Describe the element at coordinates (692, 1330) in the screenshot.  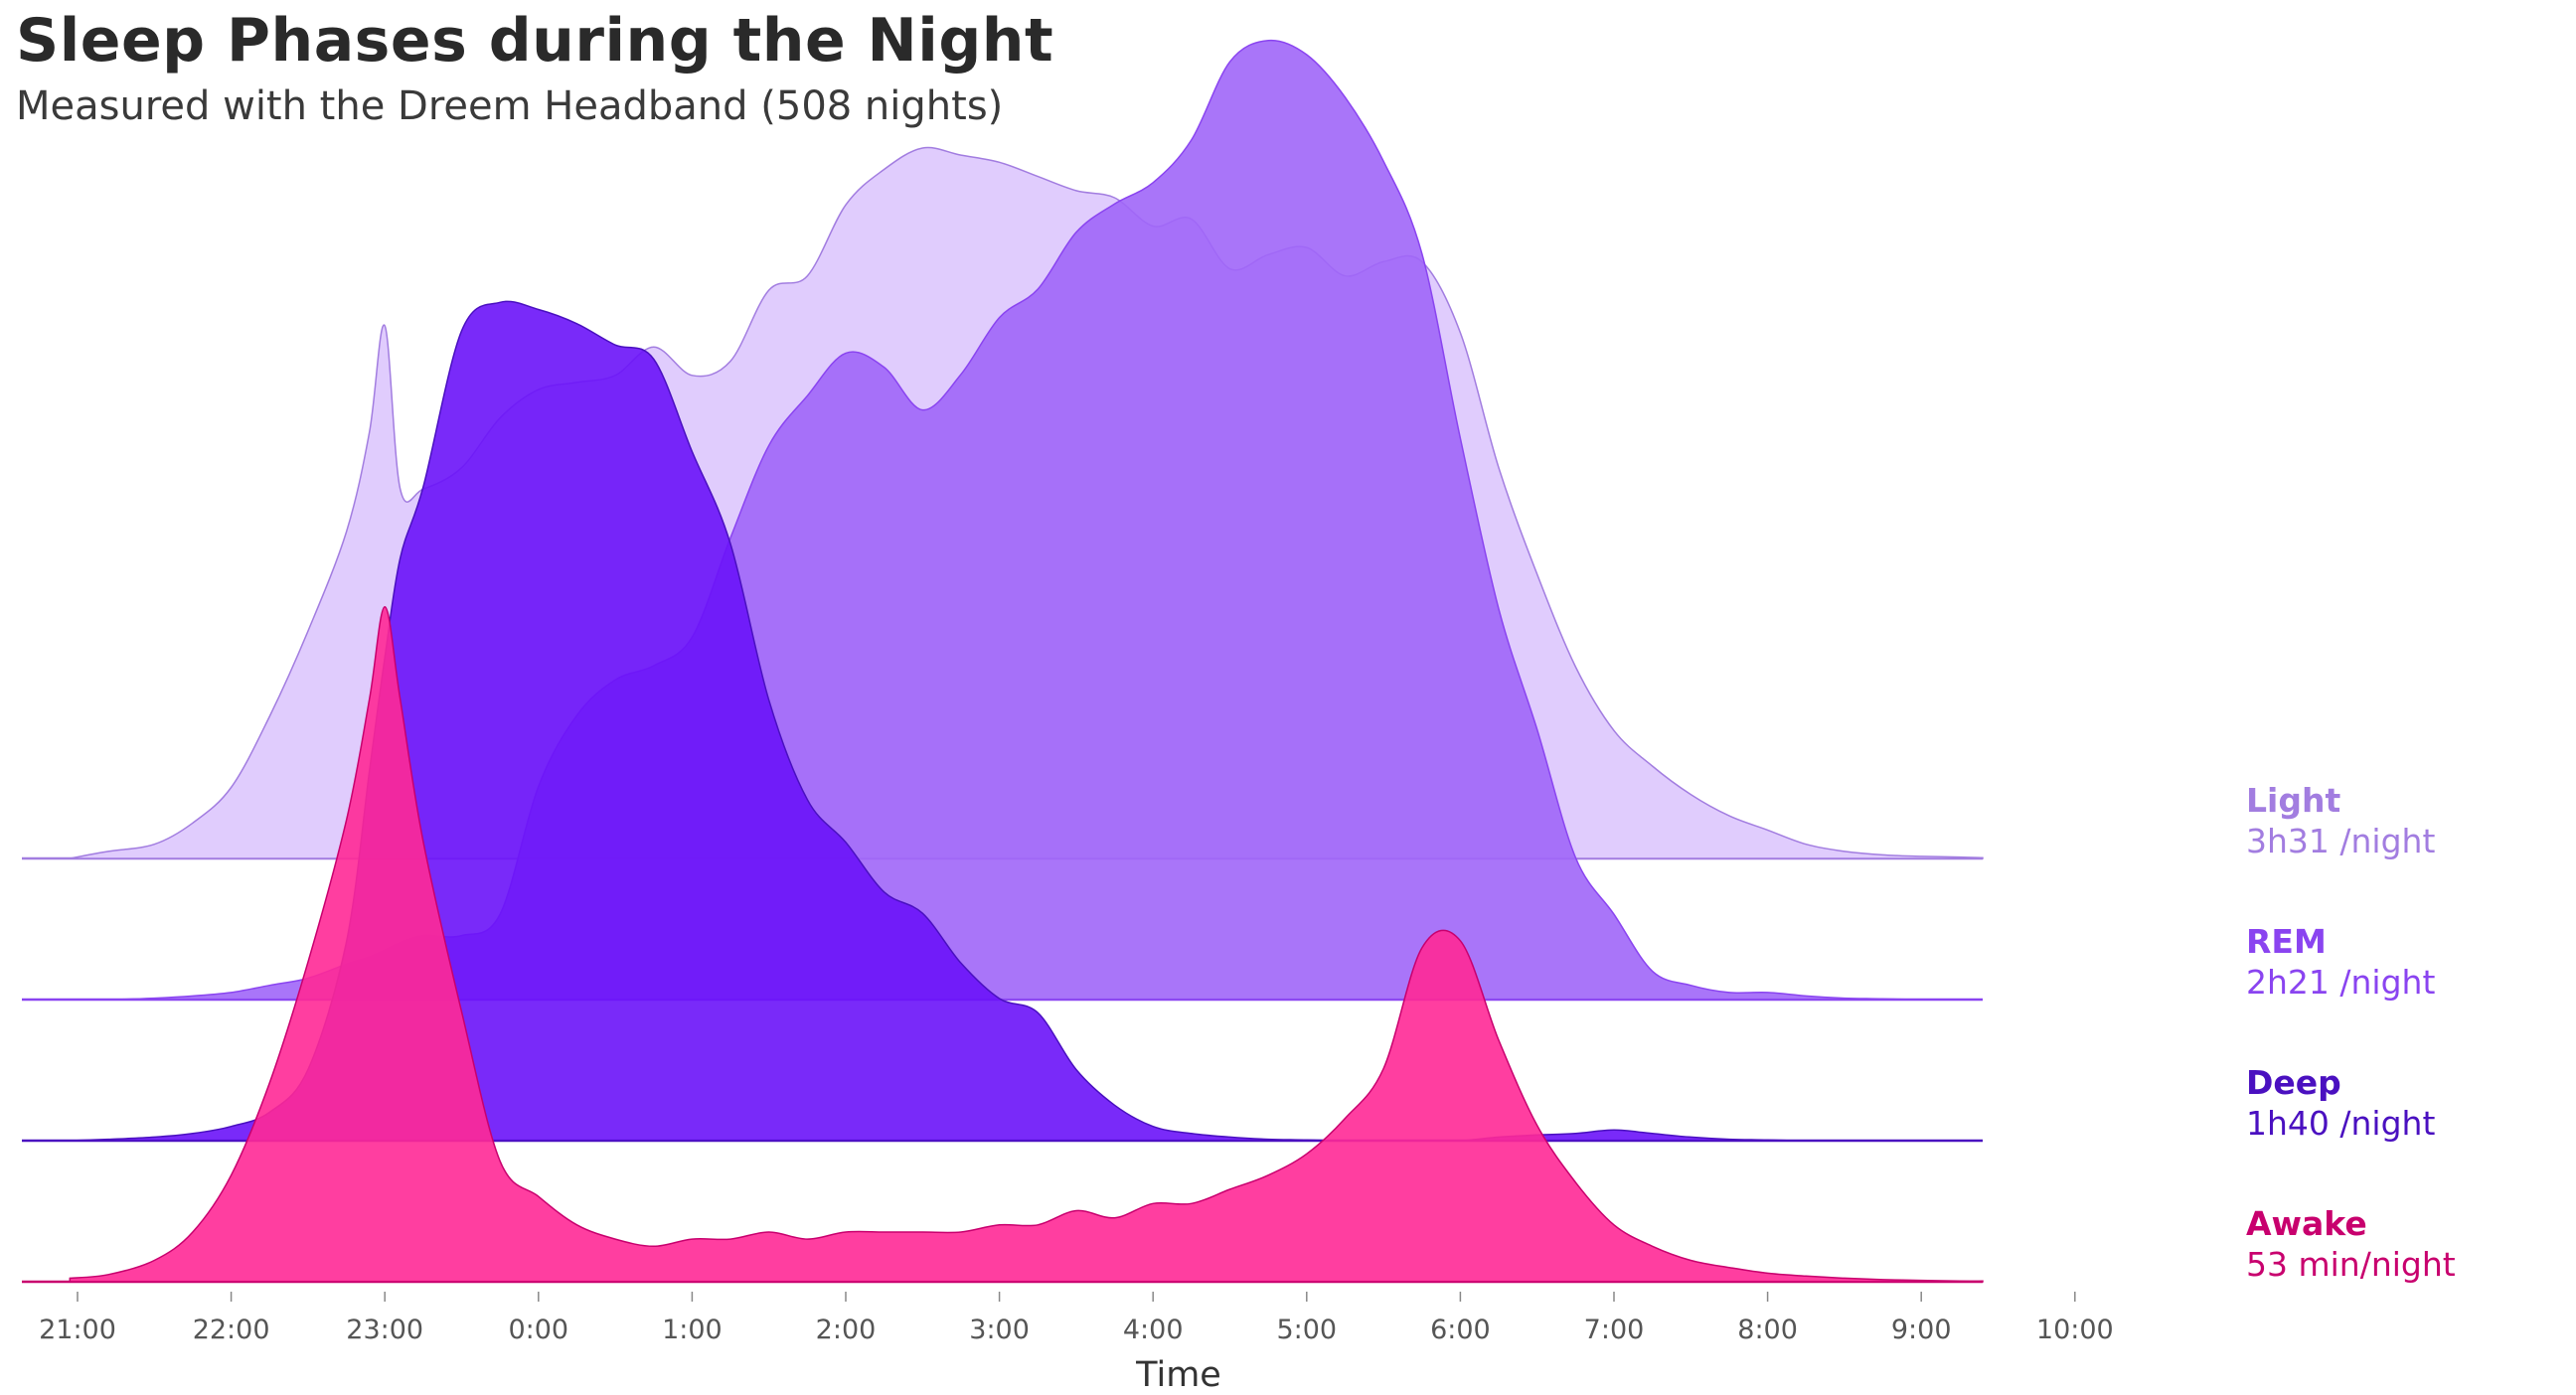
I see `x-tick-label: 1:00` at that location.